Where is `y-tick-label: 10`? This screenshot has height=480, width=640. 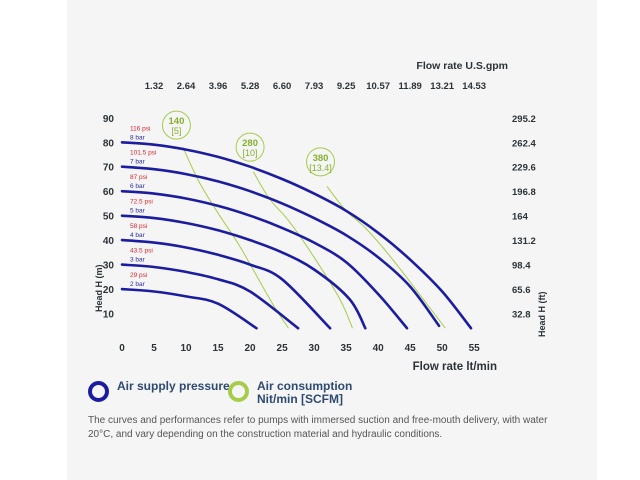 y-tick-label: 10 is located at coordinates (109, 315).